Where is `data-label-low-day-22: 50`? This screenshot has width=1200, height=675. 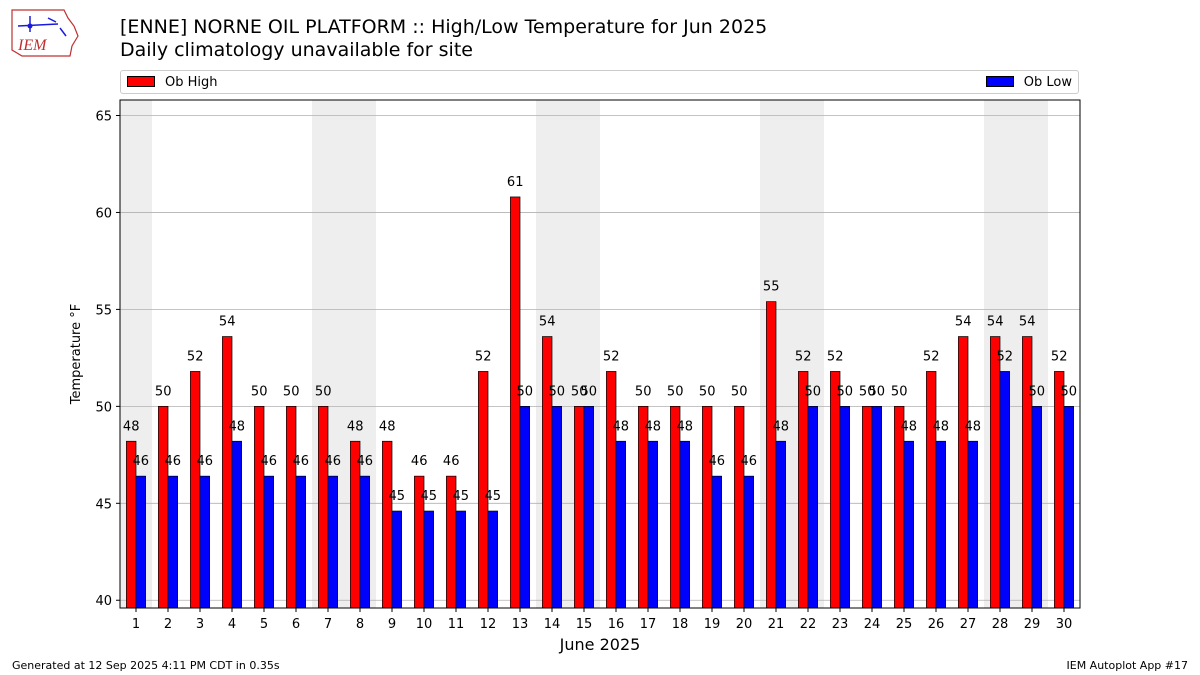
data-label-low-day-22: 50 is located at coordinates (813, 391).